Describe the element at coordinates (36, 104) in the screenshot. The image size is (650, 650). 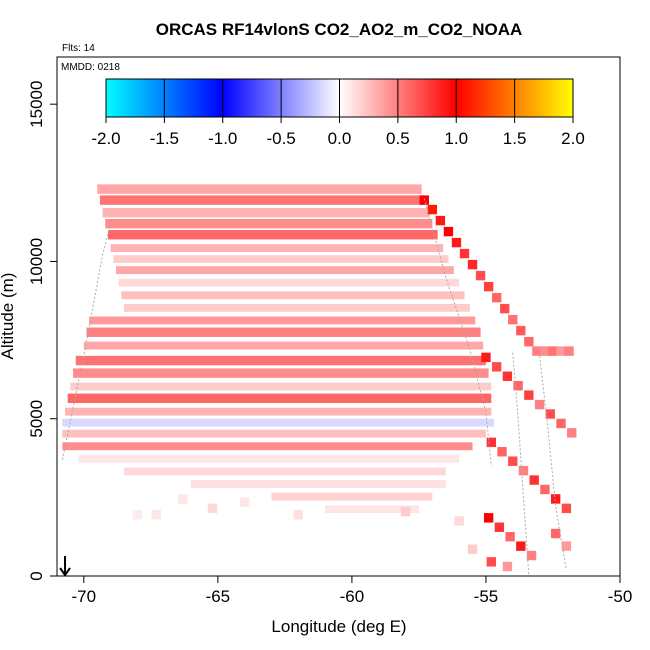
I see `y-tick-label: 15000` at that location.